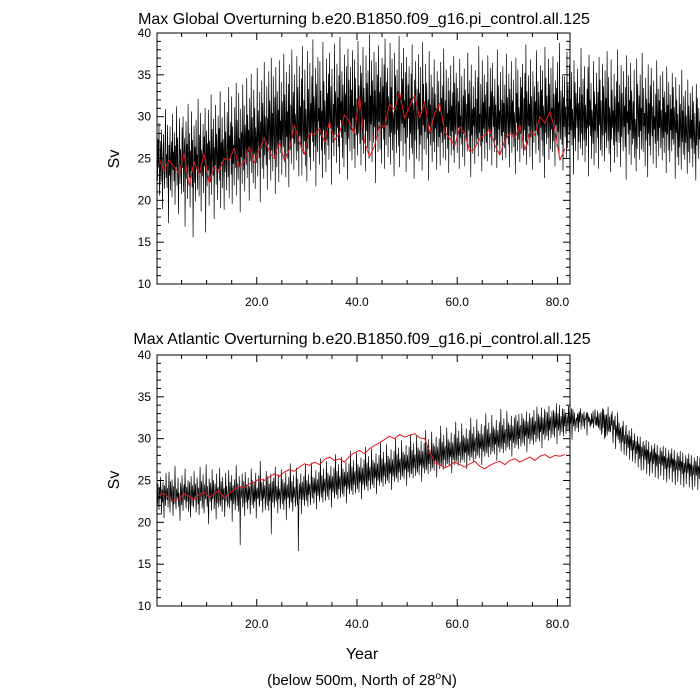 The image size is (700, 700). Describe the element at coordinates (114, 159) in the screenshot. I see `global-y-axis-label: Sv` at that location.